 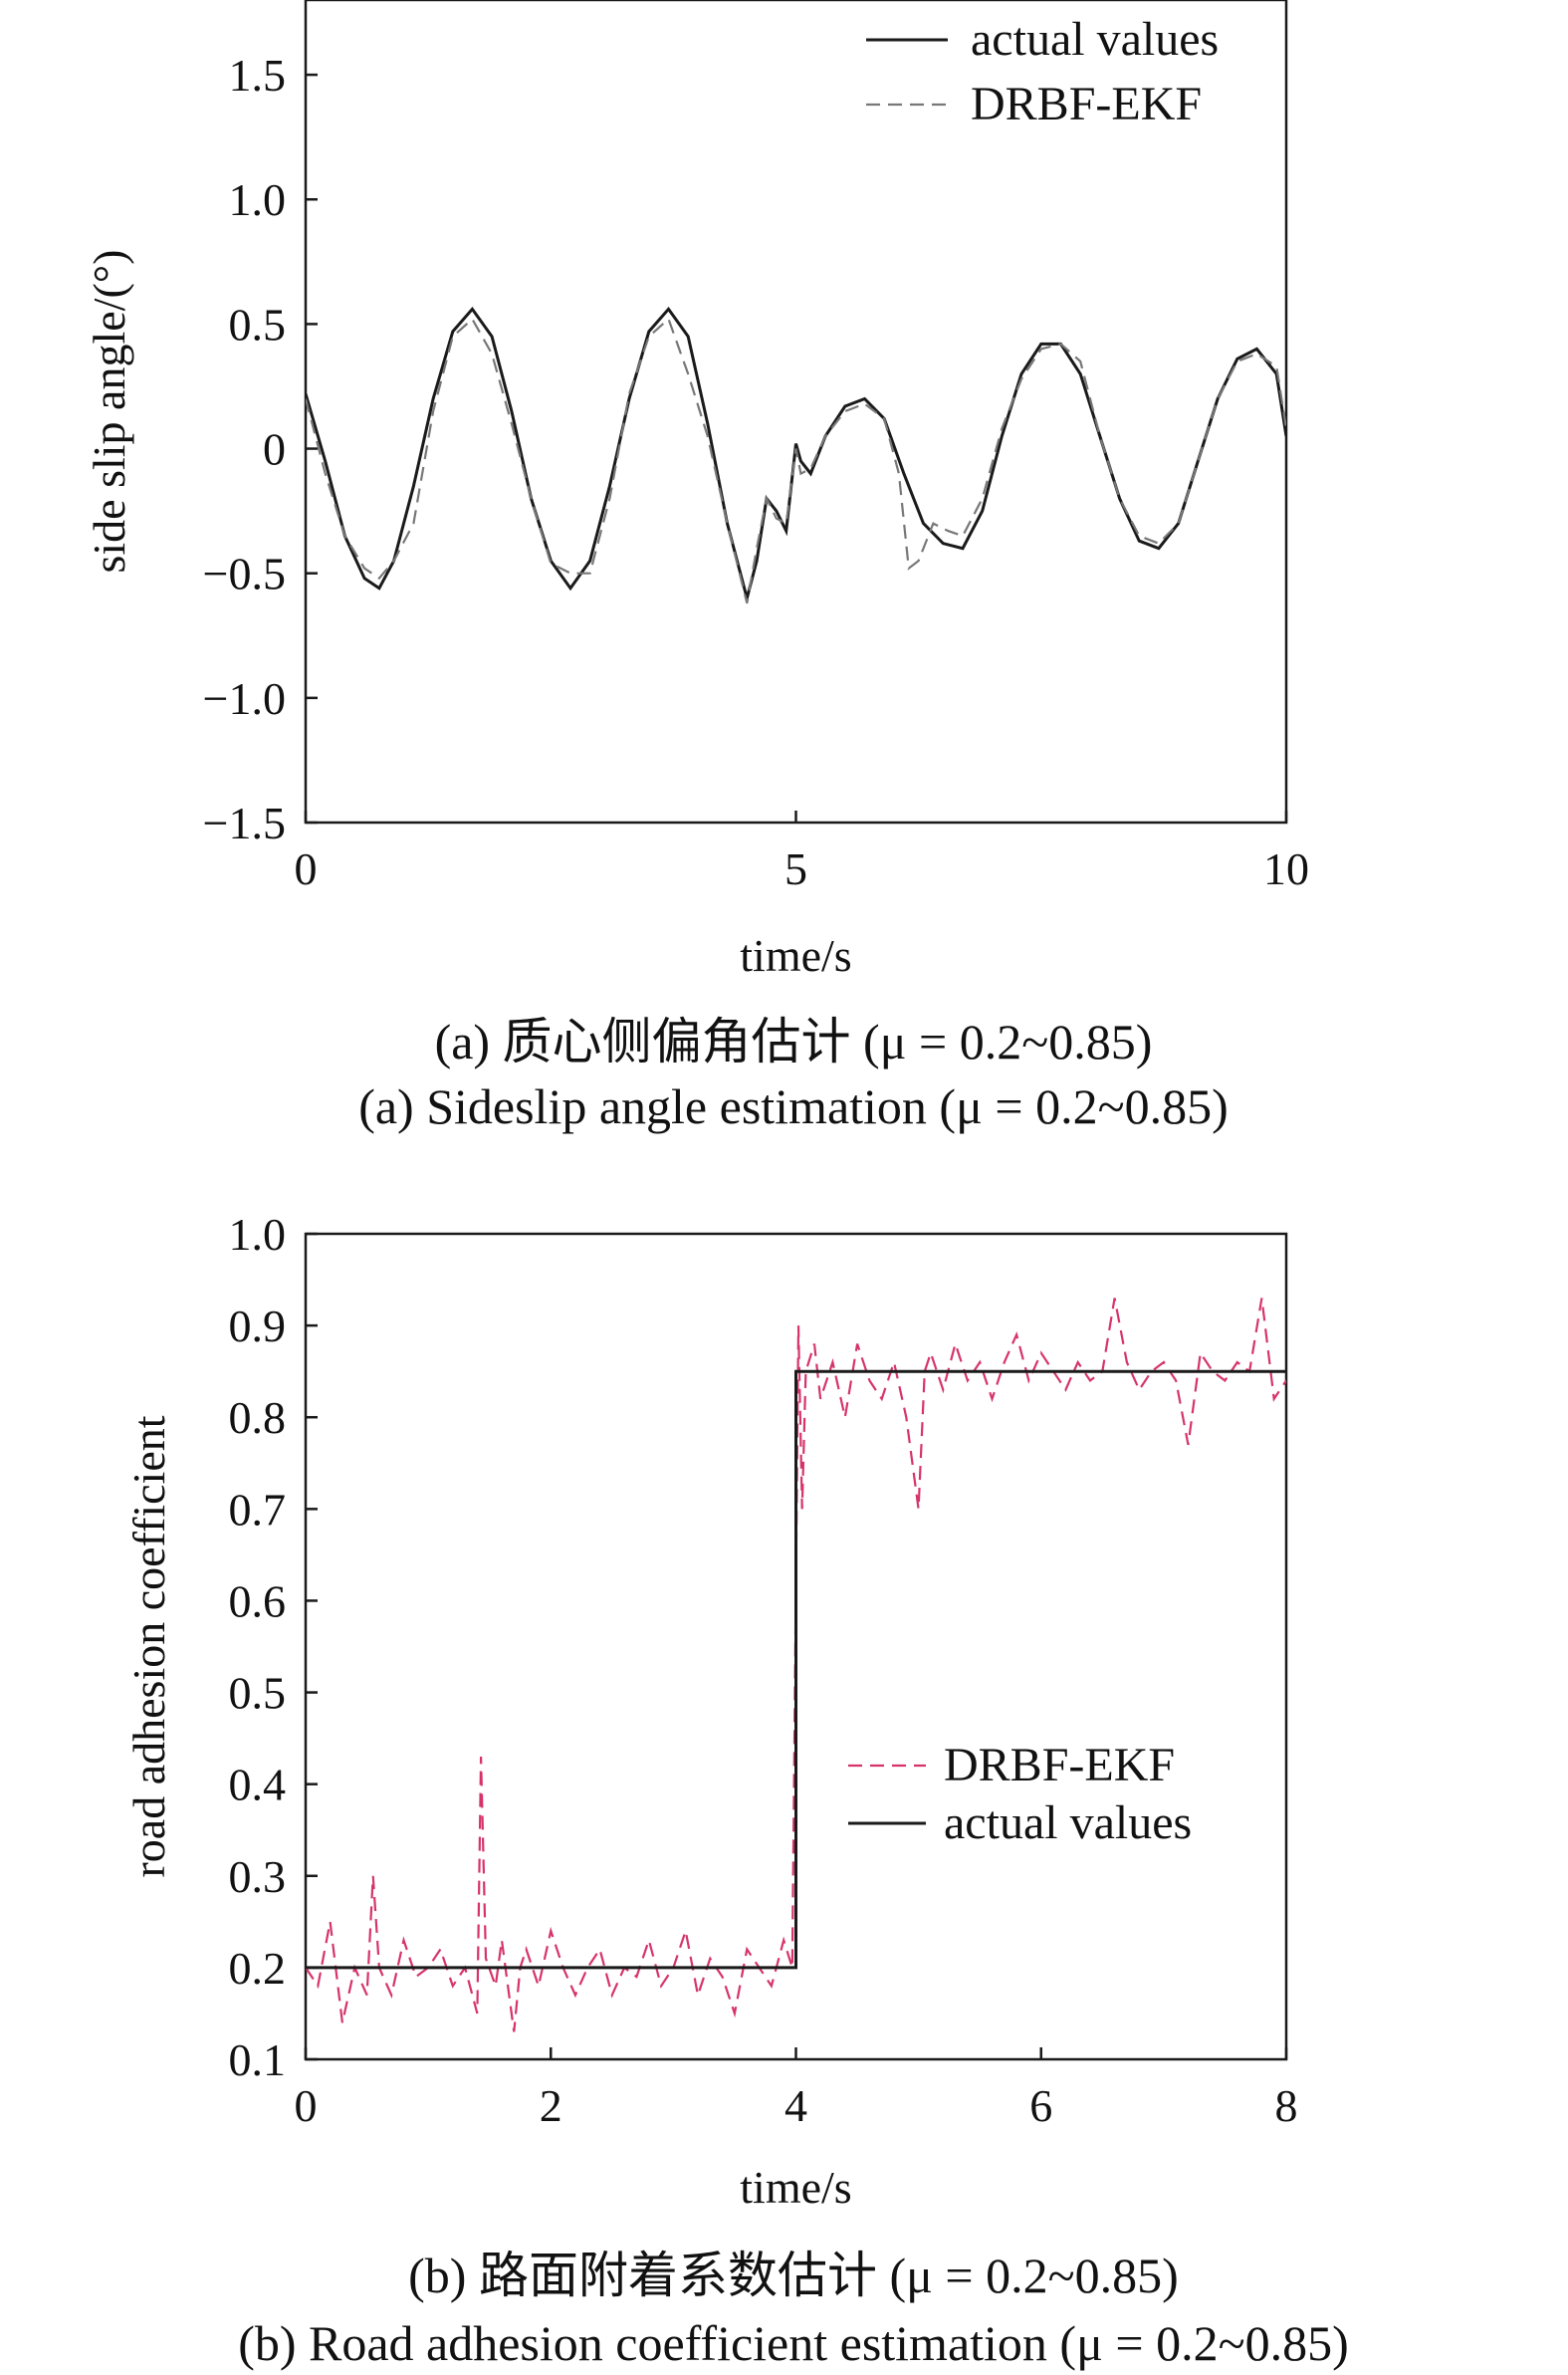 I want to click on y-tick-label: −0.5, so click(x=245, y=574).